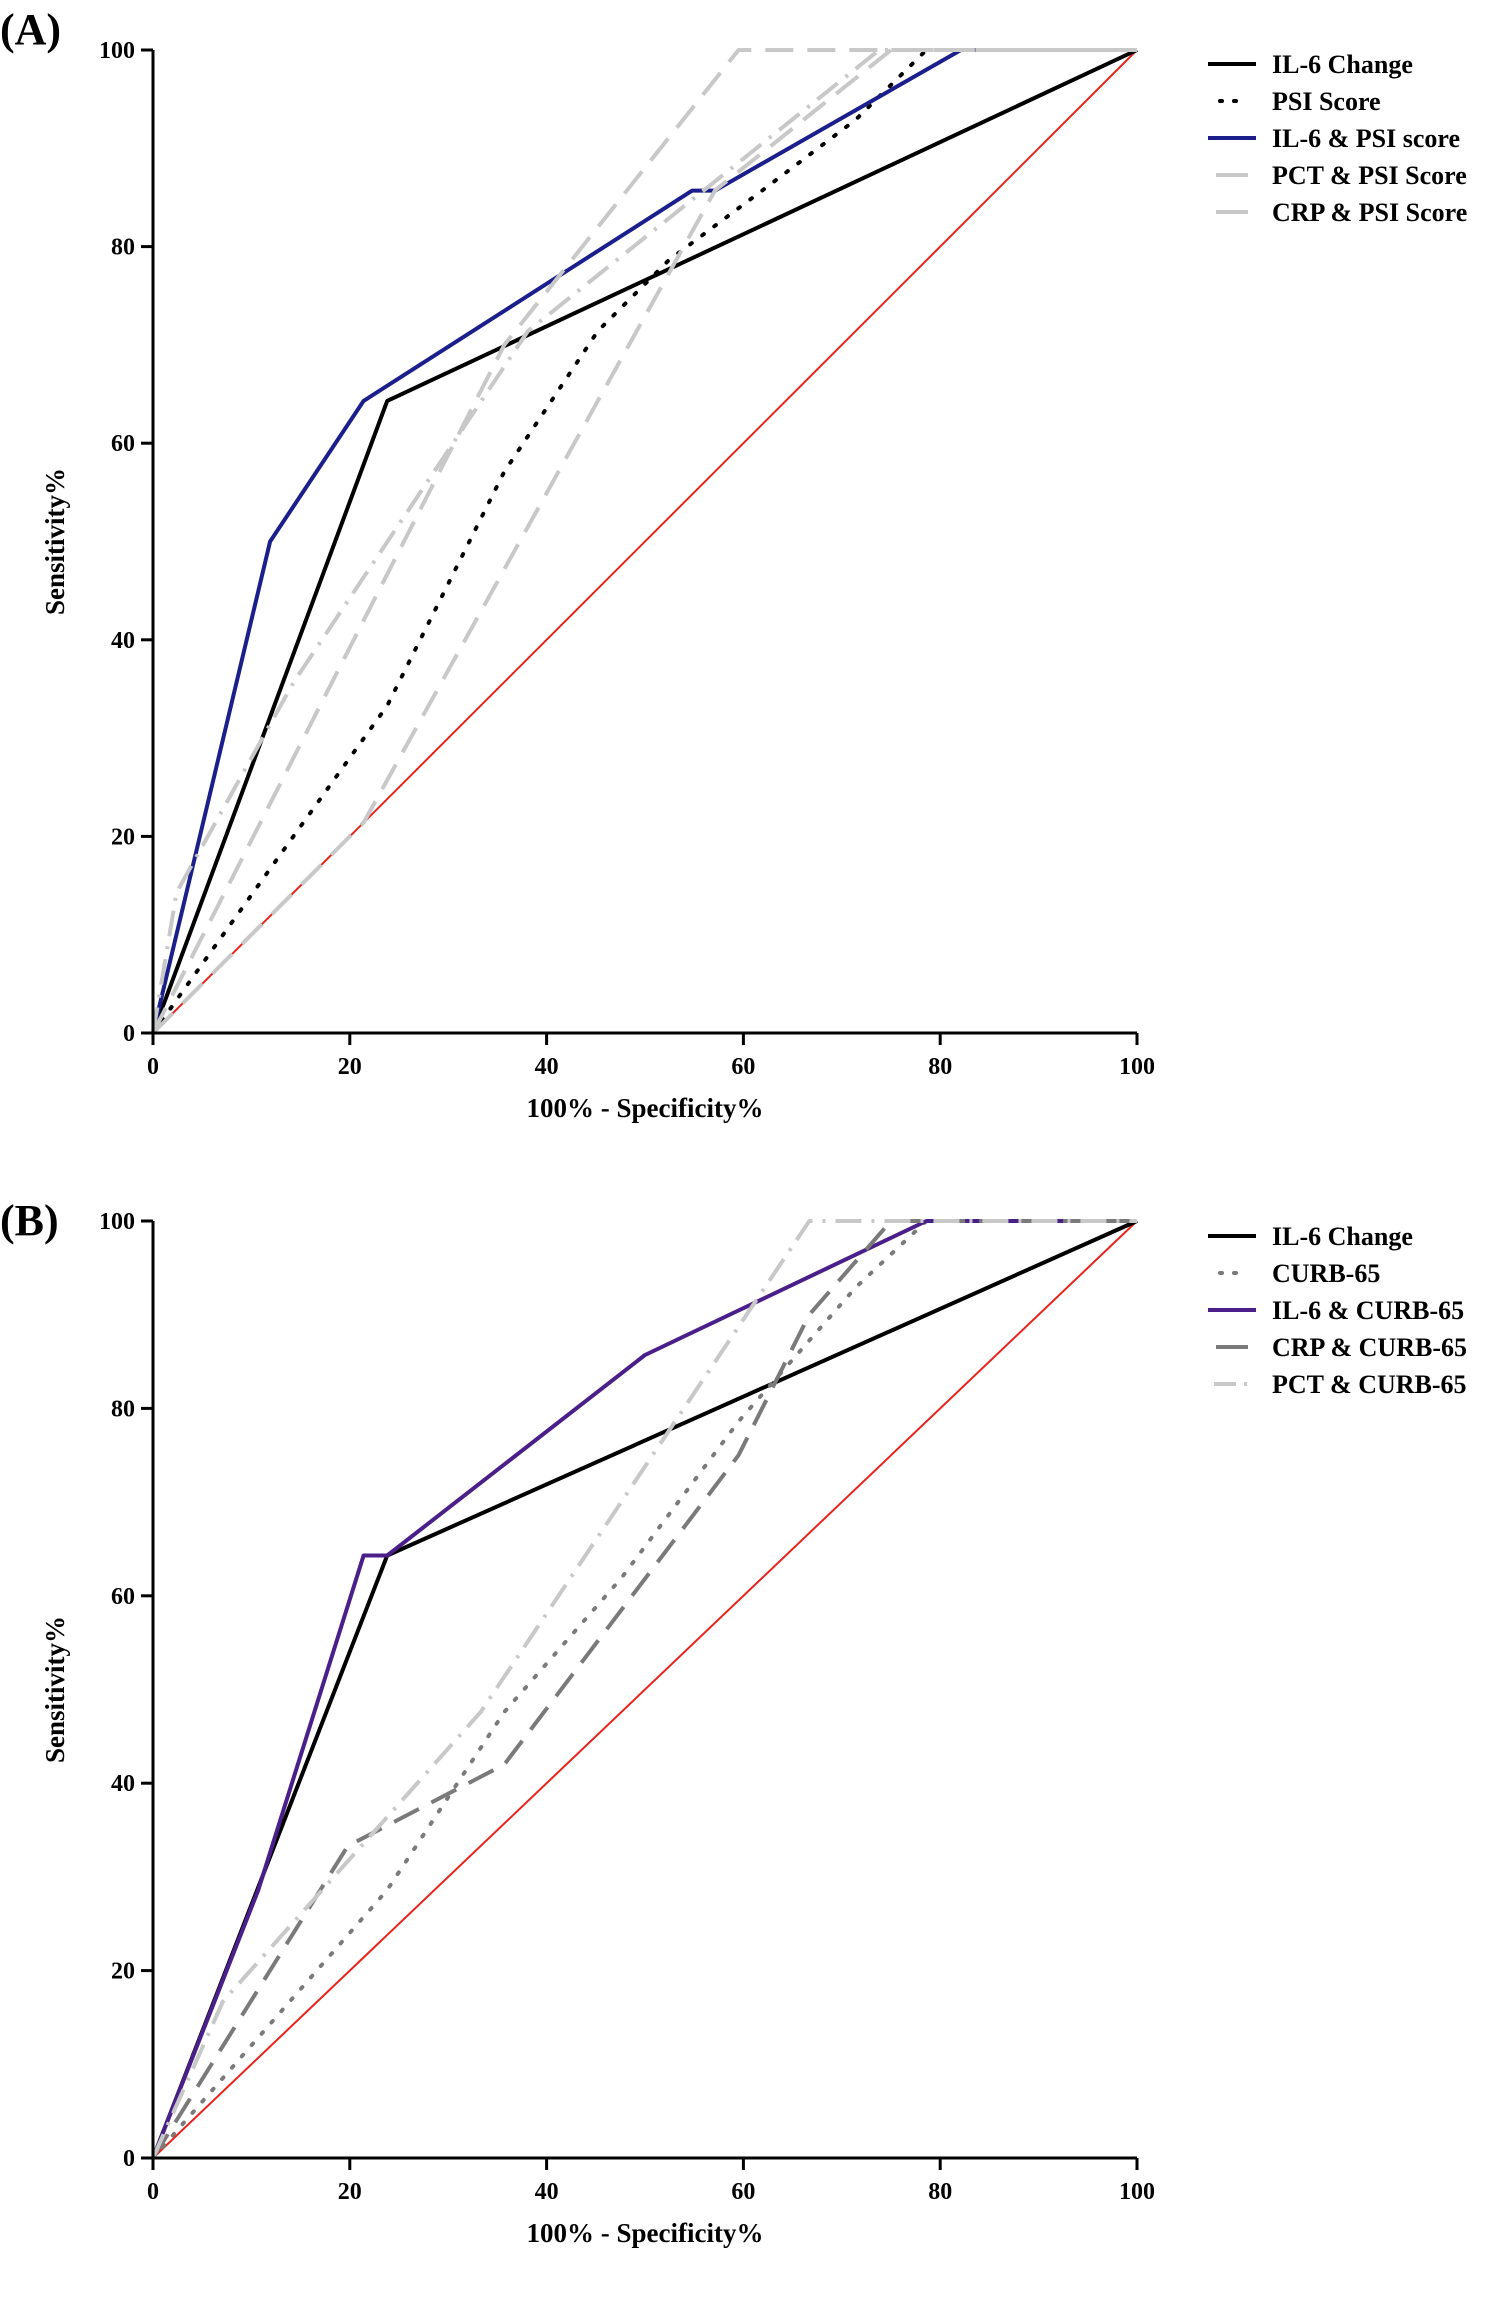 Image resolution: width=1500 pixels, height=2309 pixels. Describe the element at coordinates (30, 29) in the screenshot. I see `panel-label: (A)` at that location.